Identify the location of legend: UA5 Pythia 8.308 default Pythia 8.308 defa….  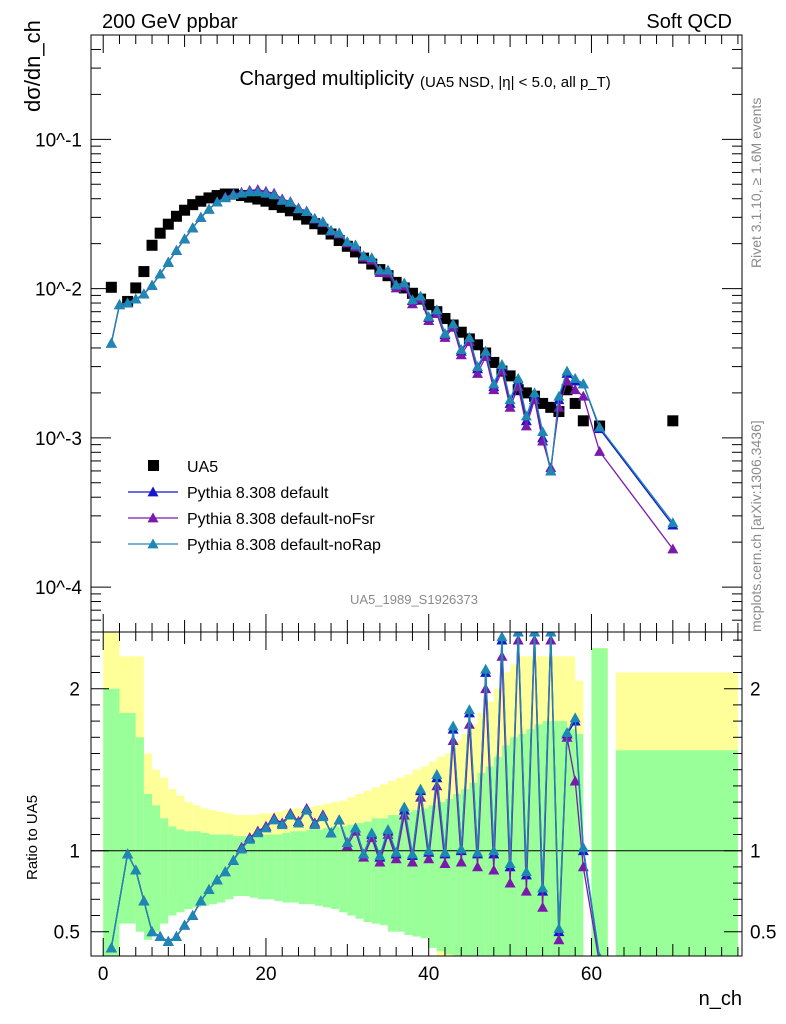
(254, 506).